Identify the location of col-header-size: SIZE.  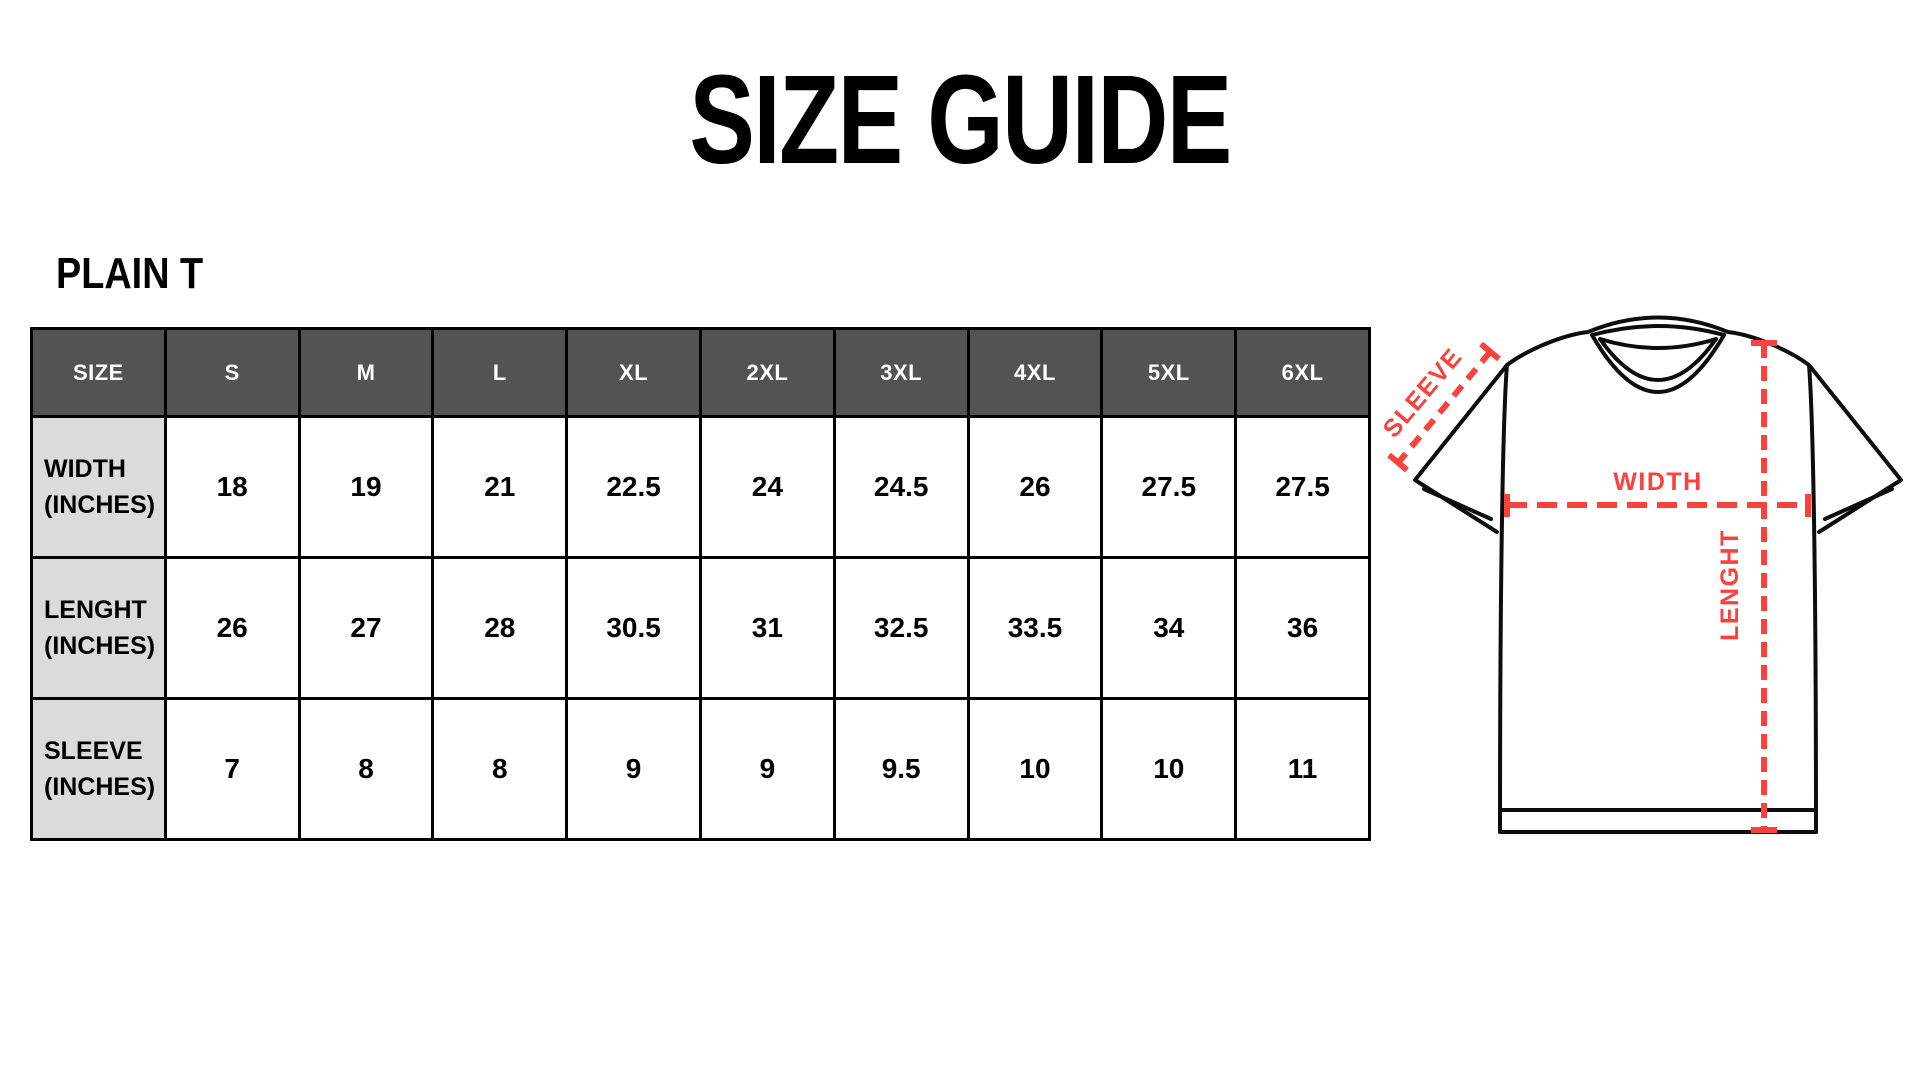
(98, 372).